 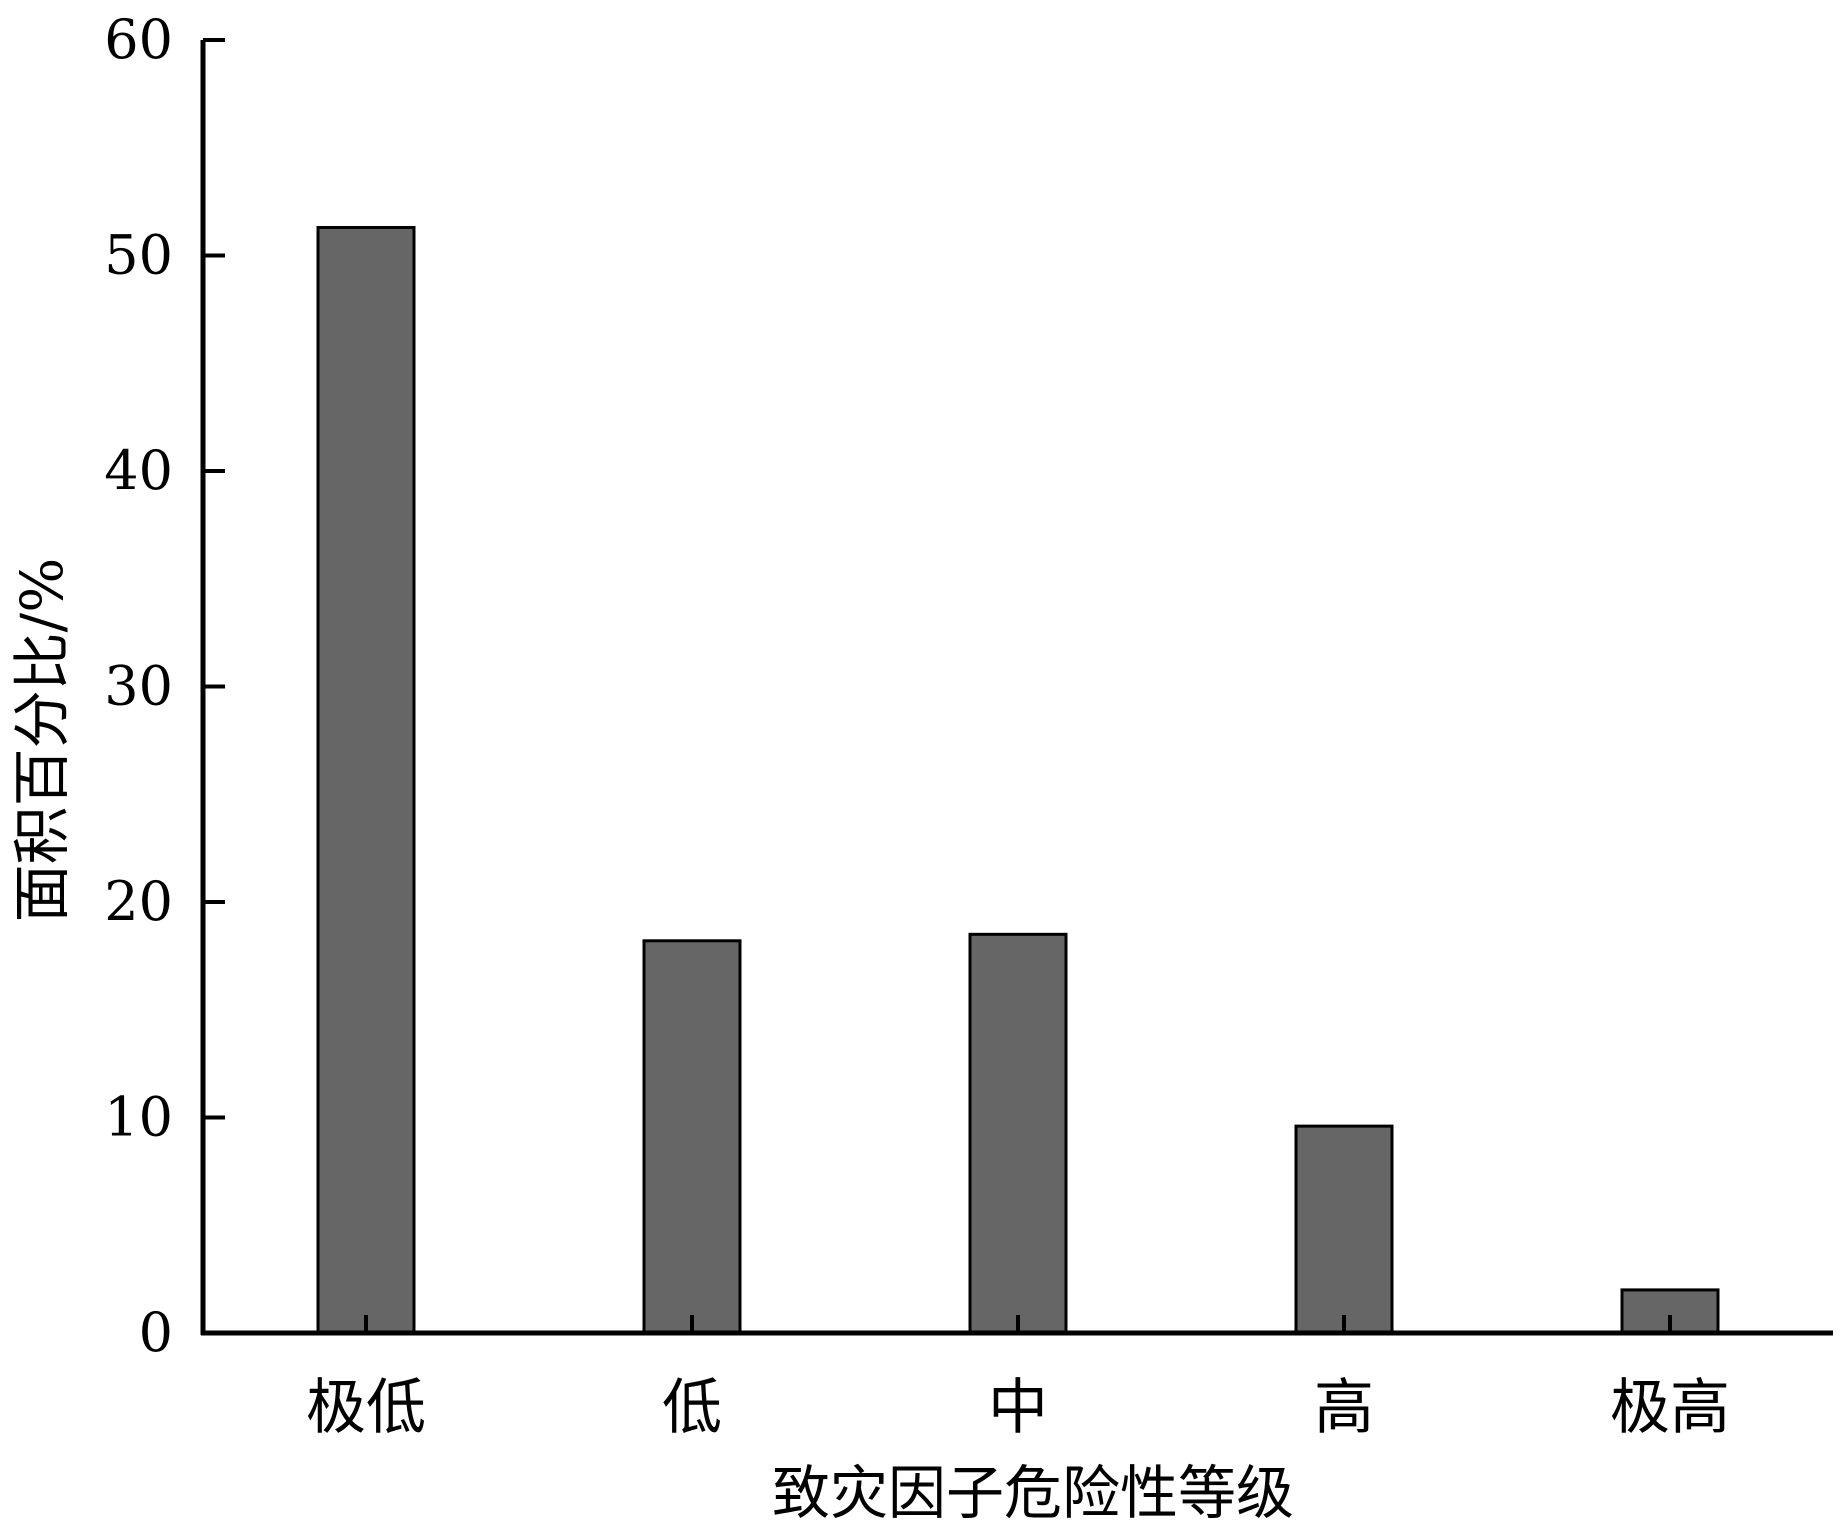 What do you see at coordinates (366, 1408) in the screenshot?
I see `x-tick-label: 极低` at bounding box center [366, 1408].